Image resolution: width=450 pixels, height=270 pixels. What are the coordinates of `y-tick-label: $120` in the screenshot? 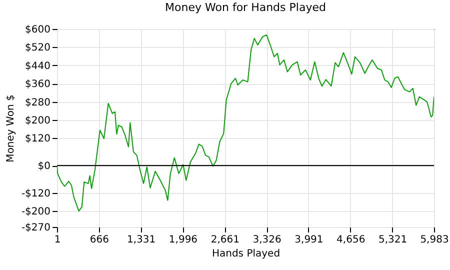 It's located at (37, 139).